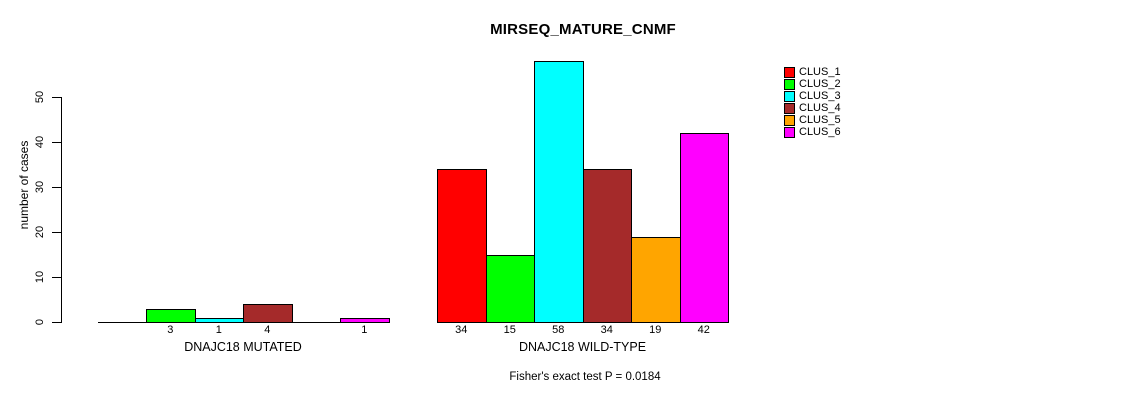 Image resolution: width=1140 pixels, height=400 pixels. I want to click on legend-entry: CLUS_4, so click(812, 108).